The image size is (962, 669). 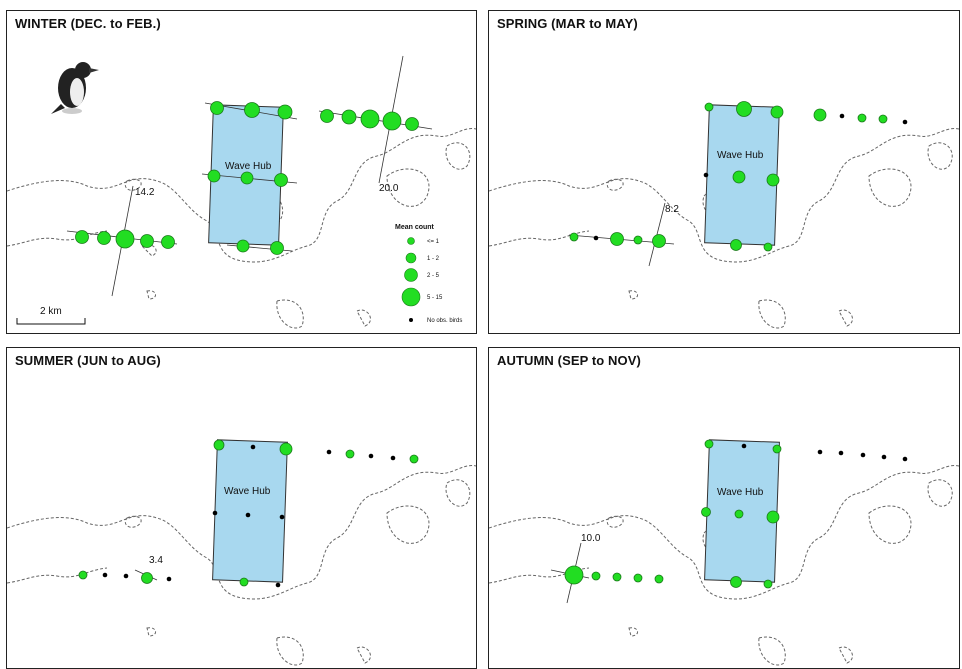 I want to click on panel-title: WINTER (DEC. to FEB.), so click(x=88, y=23).